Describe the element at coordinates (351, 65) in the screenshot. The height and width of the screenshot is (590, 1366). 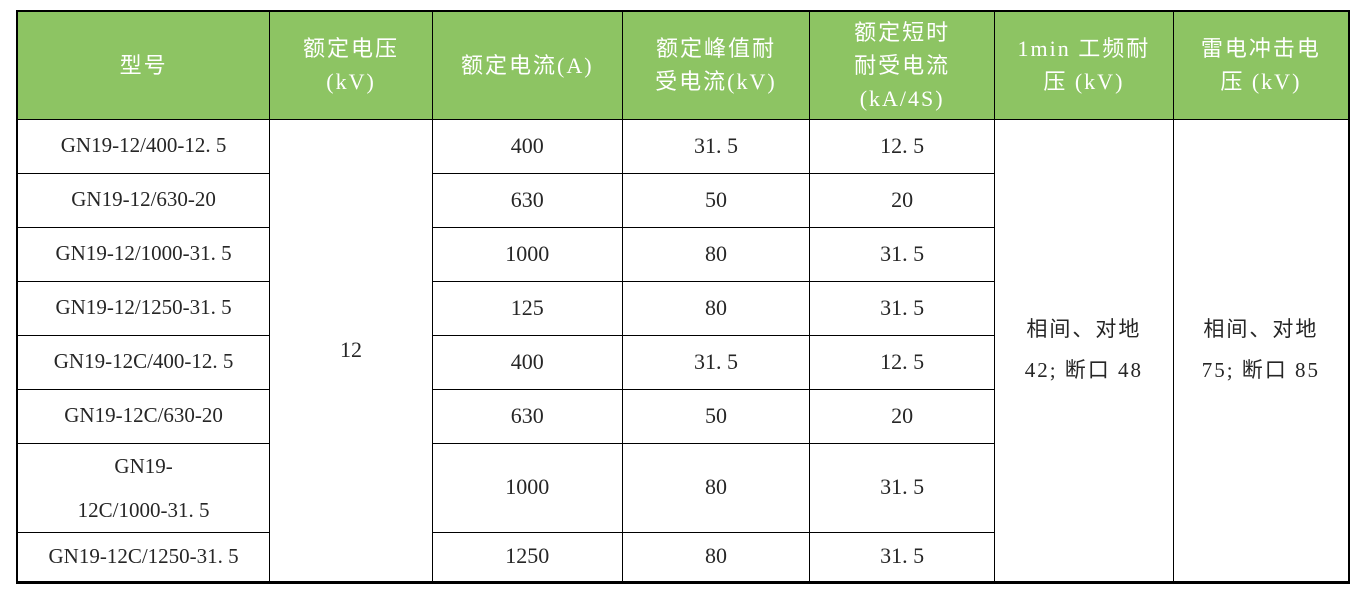
I see `header-rated-voltage: 额定电压 (kV)` at that location.